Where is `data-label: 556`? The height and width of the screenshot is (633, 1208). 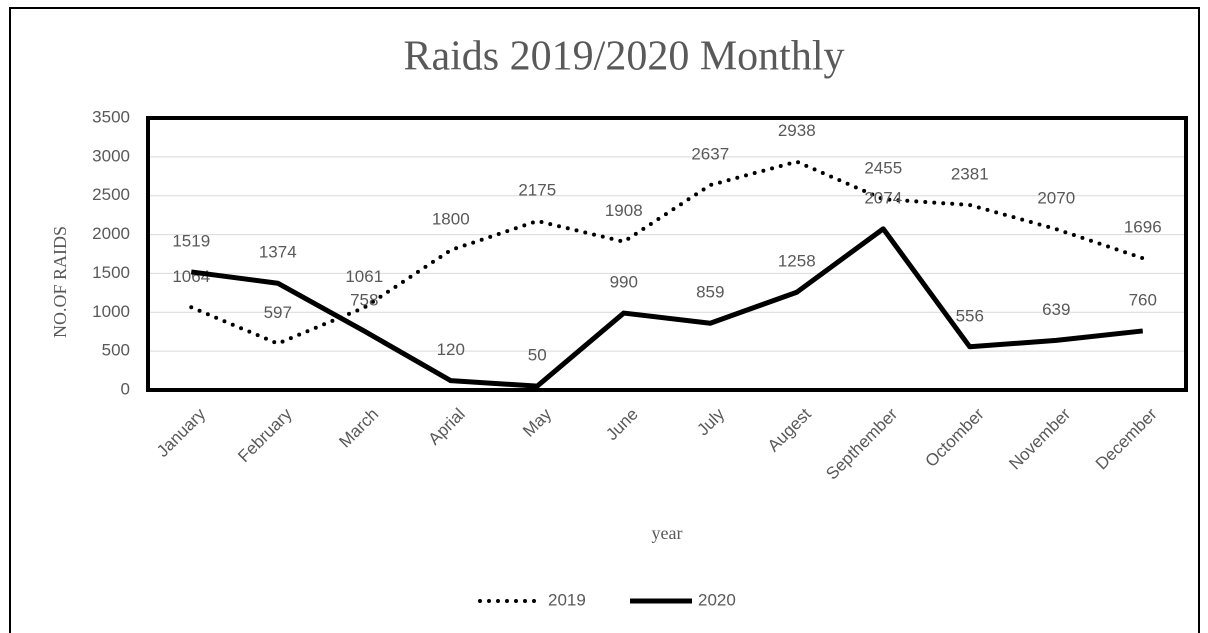
data-label: 556 is located at coordinates (970, 315).